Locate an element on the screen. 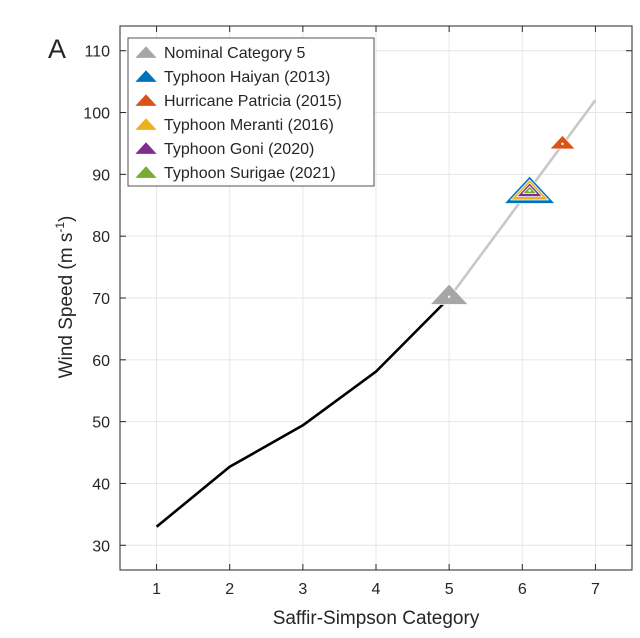 The width and height of the screenshot is (640, 638). panel-label: A is located at coordinates (57, 49).